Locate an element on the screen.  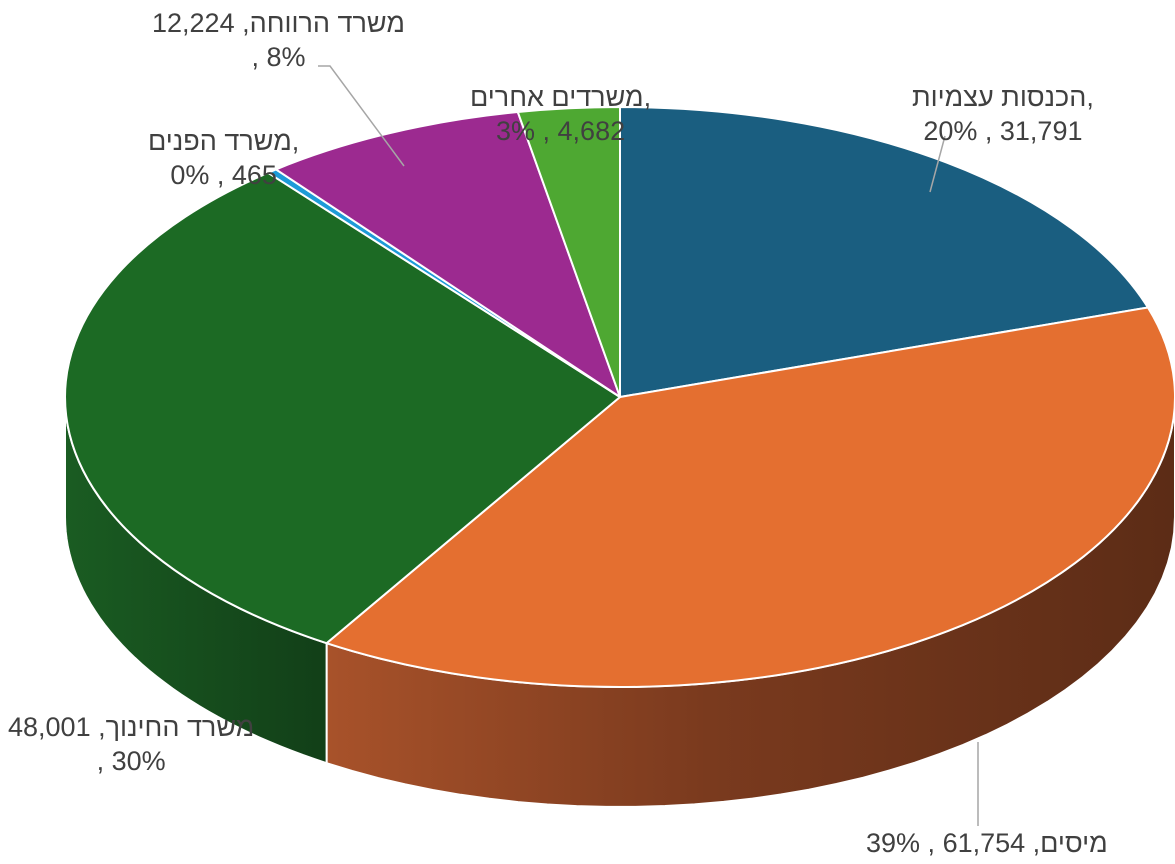
slice-welfare-ministry is located at coordinates (448, 254).